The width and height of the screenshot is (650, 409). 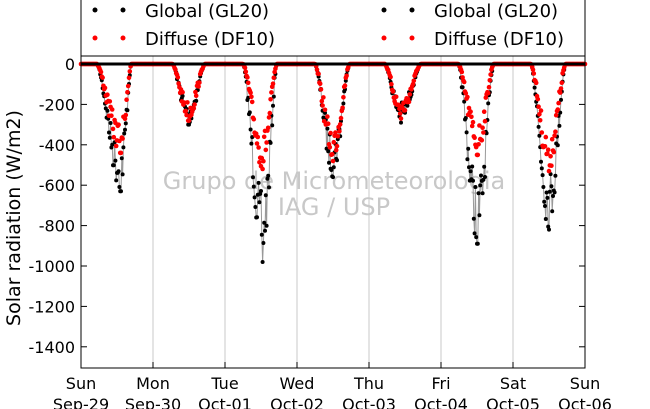 I want to click on watermark: Grupo de Micrometeorologia IAG / USP, so click(x=334, y=194).